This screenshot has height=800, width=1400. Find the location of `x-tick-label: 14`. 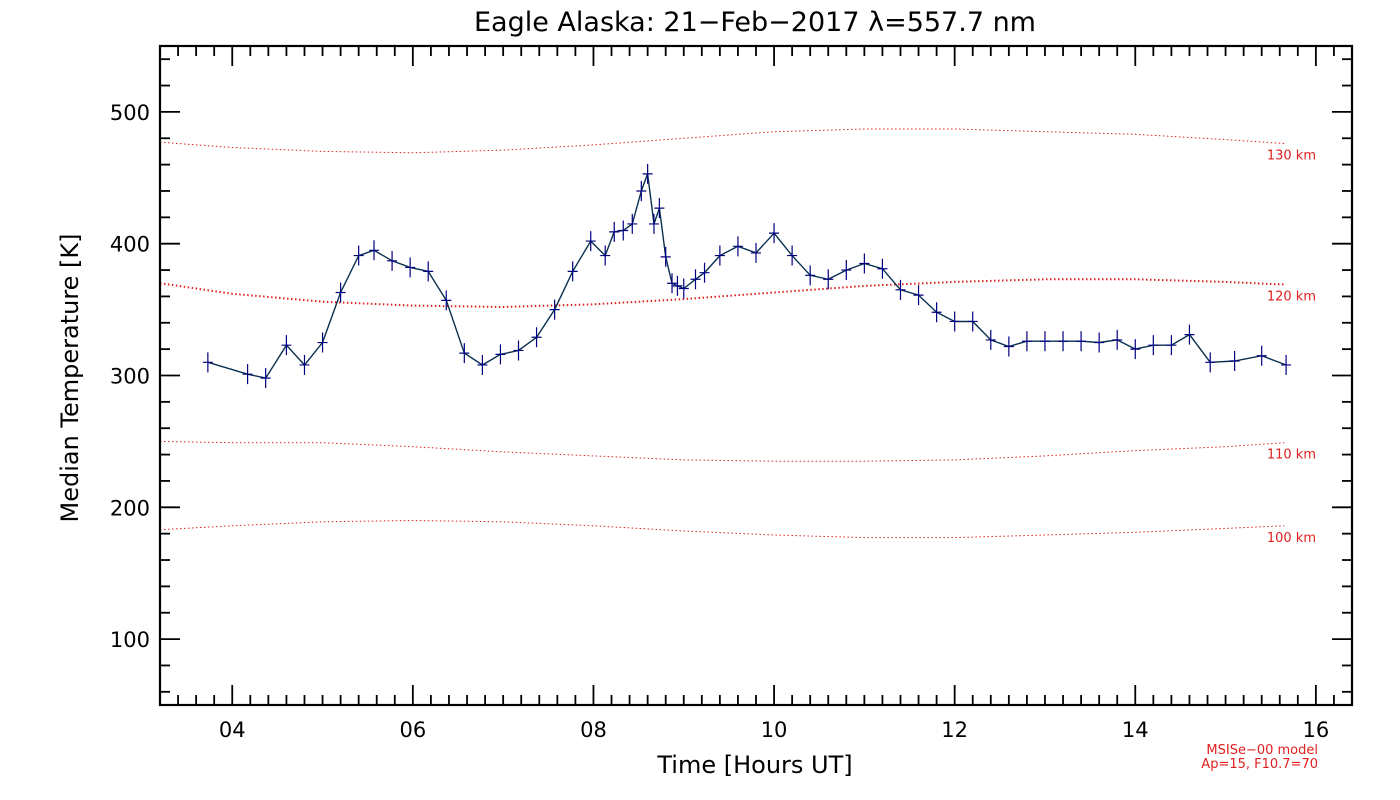

x-tick-label: 14 is located at coordinates (1135, 730).